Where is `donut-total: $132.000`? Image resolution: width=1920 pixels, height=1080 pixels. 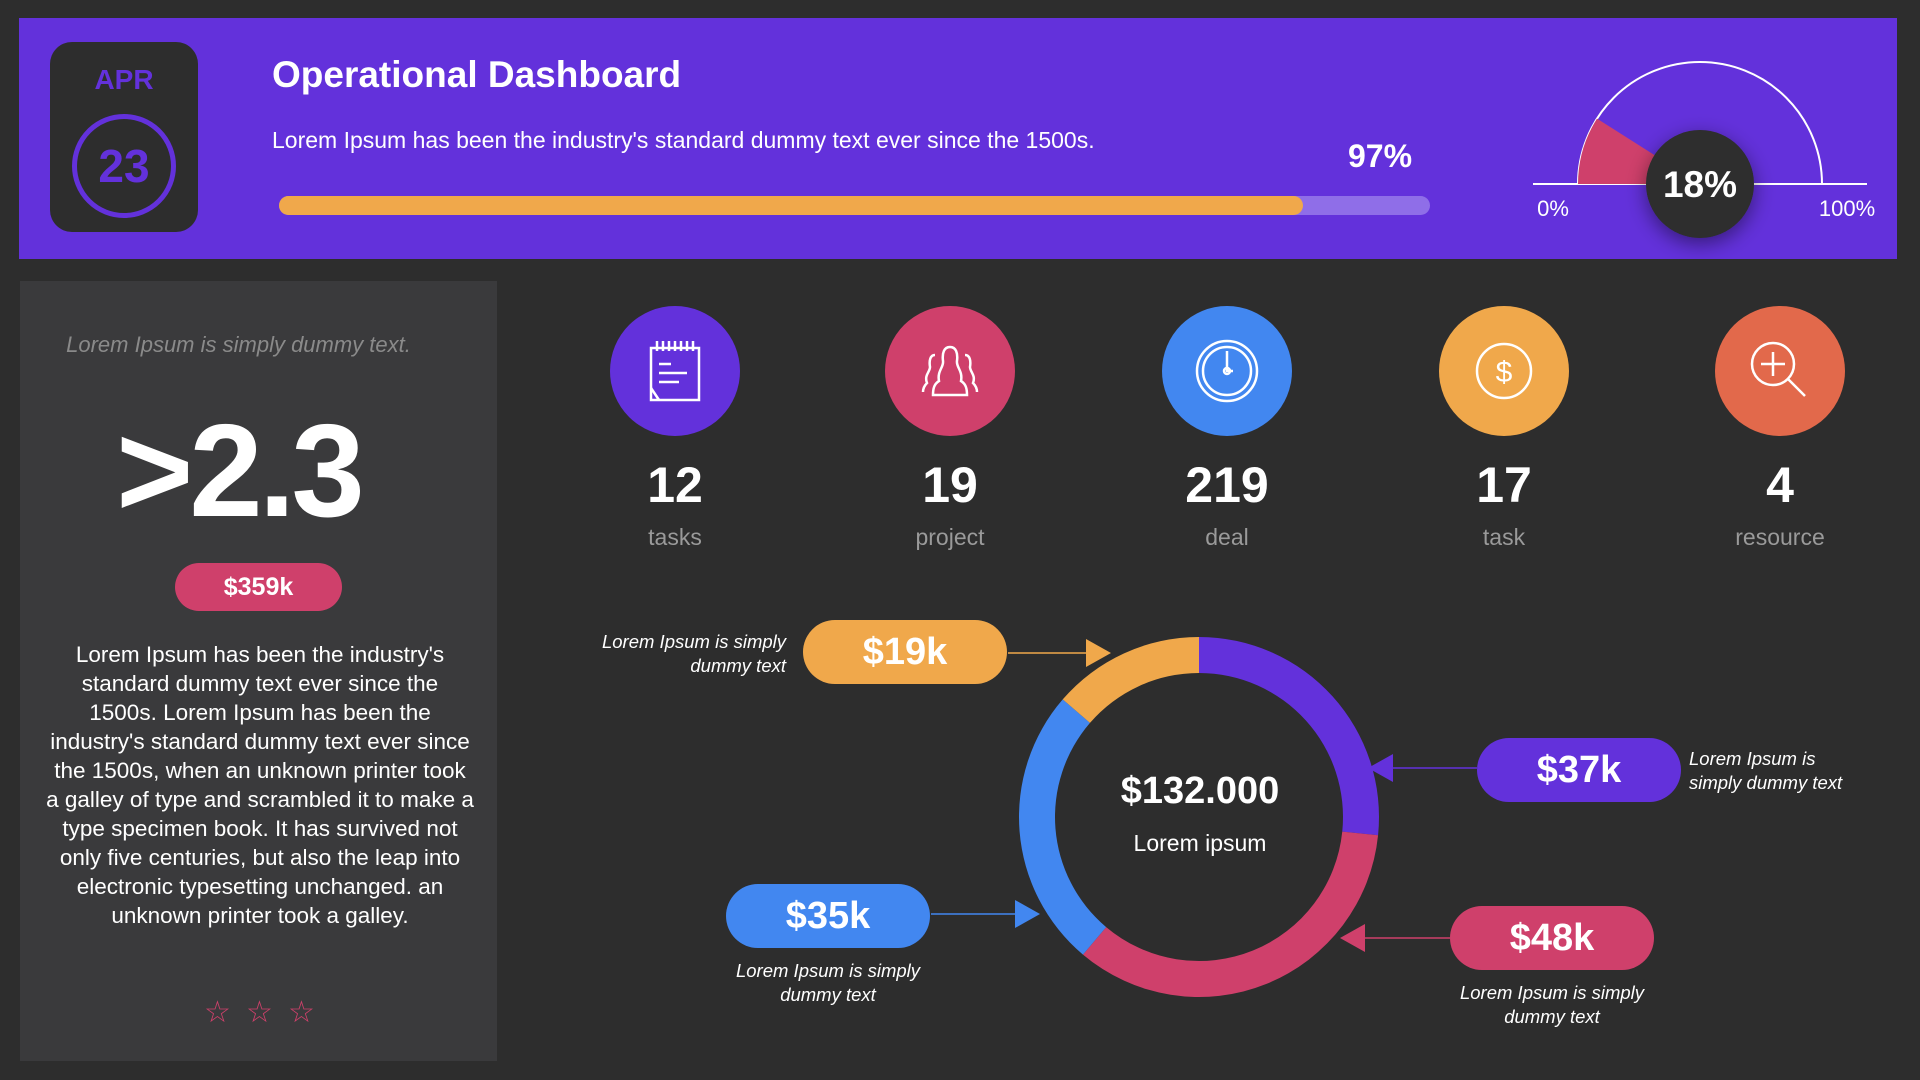 donut-total: $132.000 is located at coordinates (1200, 791).